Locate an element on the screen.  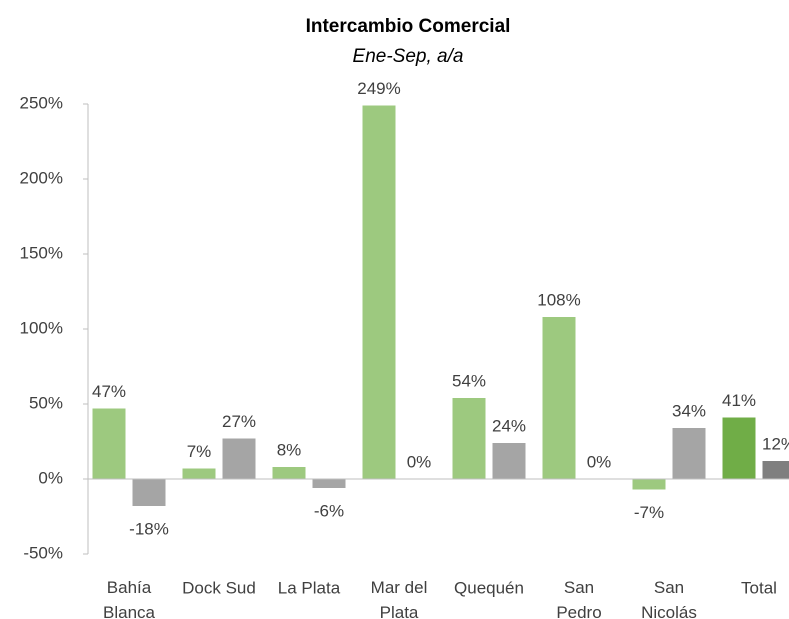
data-label: 34% is located at coordinates (689, 410).